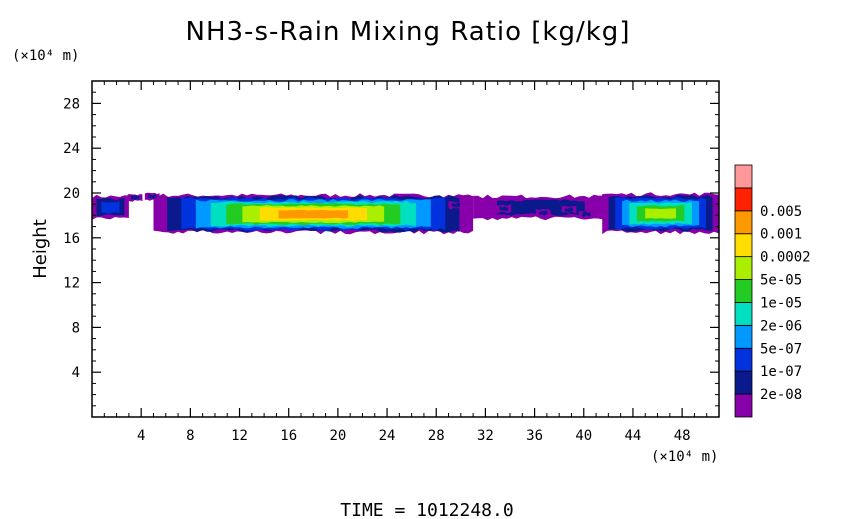 This screenshot has width=854, height=519. What do you see at coordinates (45, 56) in the screenshot?
I see `y-unit-label: (×10⁴ m)` at bounding box center [45, 56].